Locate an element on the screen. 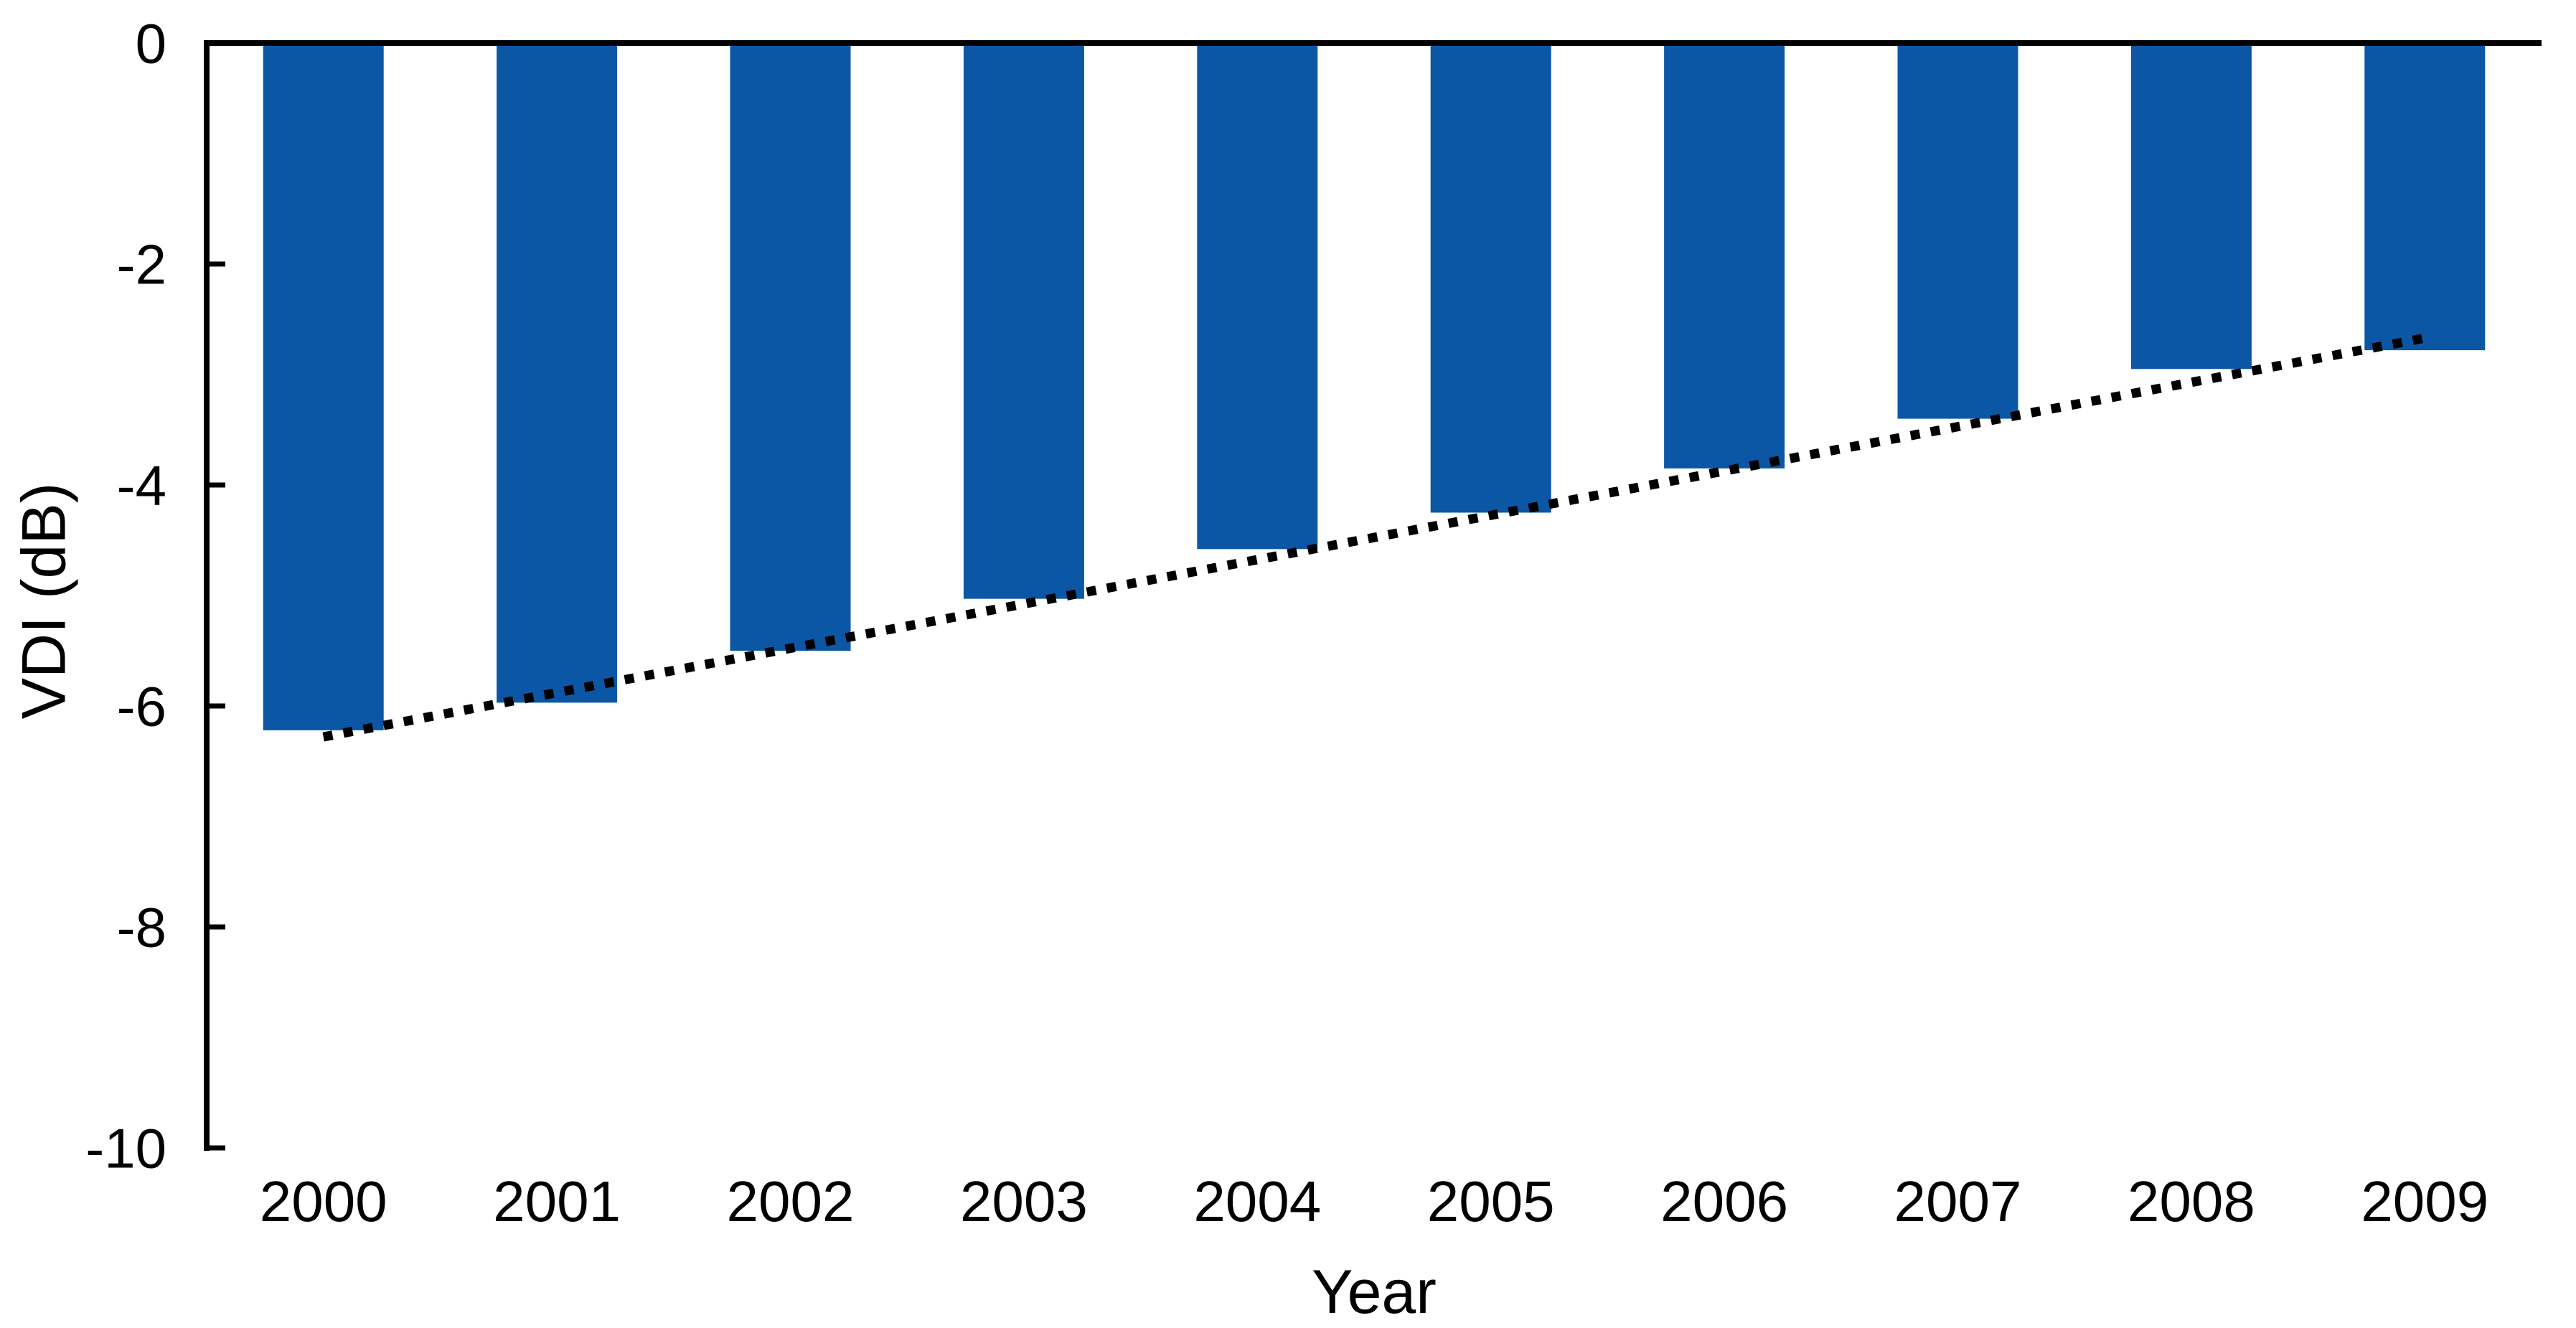 This screenshot has width=2576, height=1328. bar-2001 is located at coordinates (557, 373).